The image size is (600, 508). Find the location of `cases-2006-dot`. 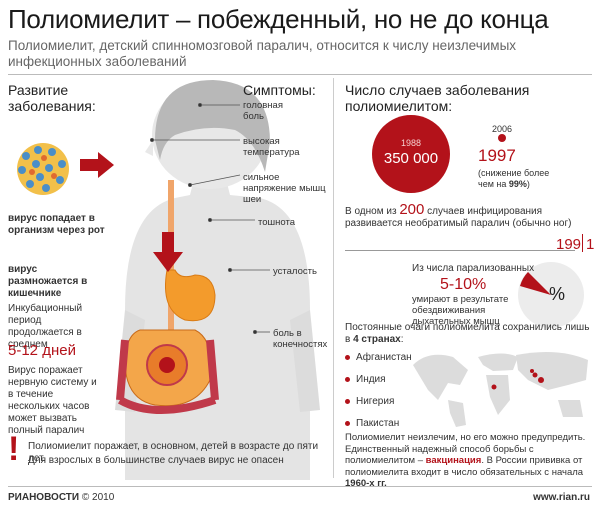

cases-2006-dot is located at coordinates (502, 138).